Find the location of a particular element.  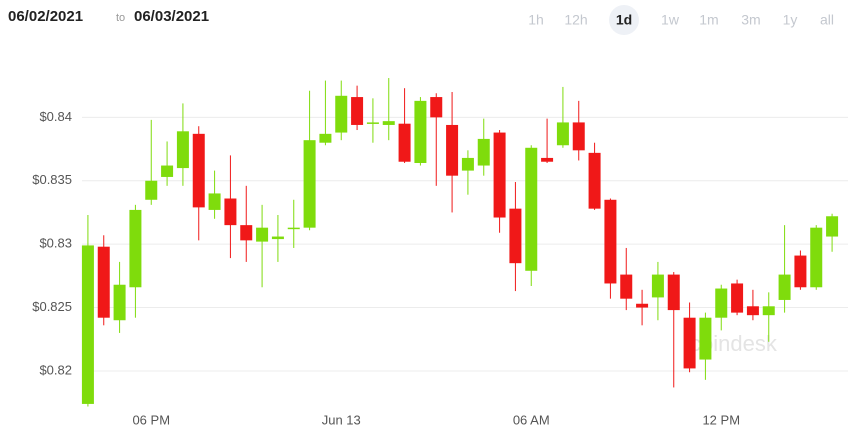

range-button: 1w is located at coordinates (670, 20).